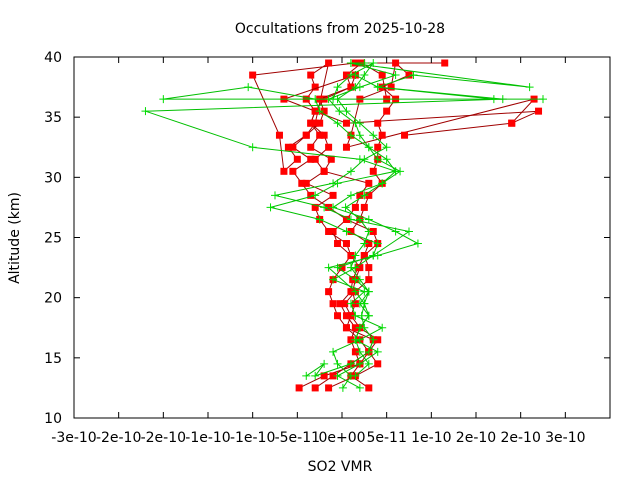 This screenshot has width=640, height=480. I want to click on x-tick-label: 3e-10, so click(565, 438).